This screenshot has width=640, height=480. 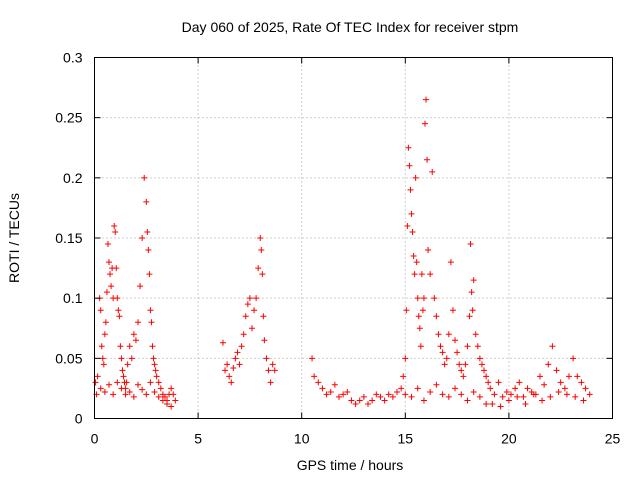 I want to click on y-tick-label: 0.05, so click(x=68, y=358).